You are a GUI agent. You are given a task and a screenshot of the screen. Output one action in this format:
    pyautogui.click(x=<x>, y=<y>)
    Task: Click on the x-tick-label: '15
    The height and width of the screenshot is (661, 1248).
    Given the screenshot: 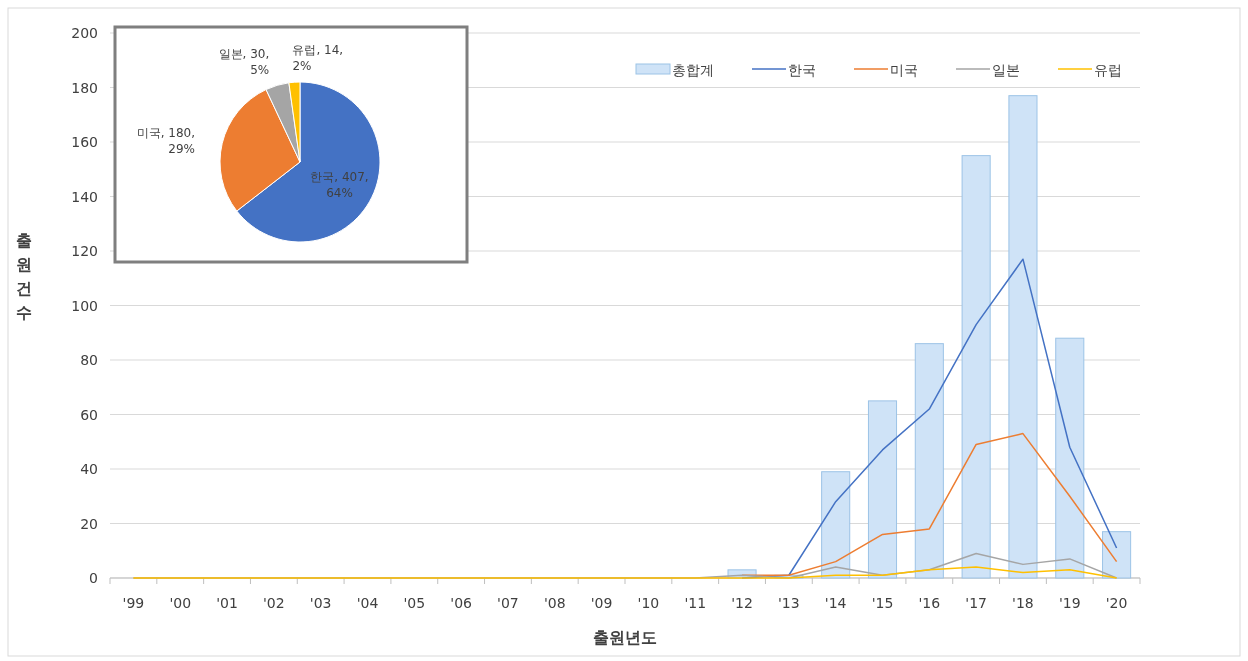 What is the action you would take?
    pyautogui.click(x=882, y=603)
    